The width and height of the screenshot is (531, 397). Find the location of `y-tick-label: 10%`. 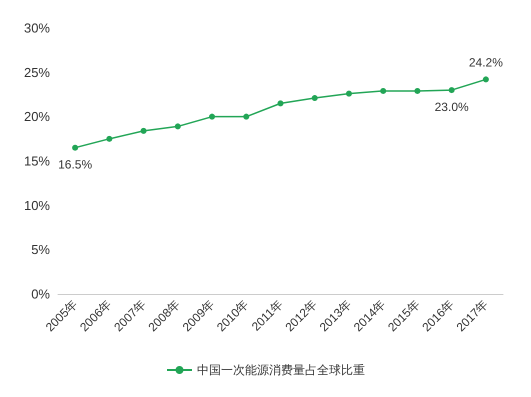

y-tick-label: 10% is located at coordinates (37, 205).